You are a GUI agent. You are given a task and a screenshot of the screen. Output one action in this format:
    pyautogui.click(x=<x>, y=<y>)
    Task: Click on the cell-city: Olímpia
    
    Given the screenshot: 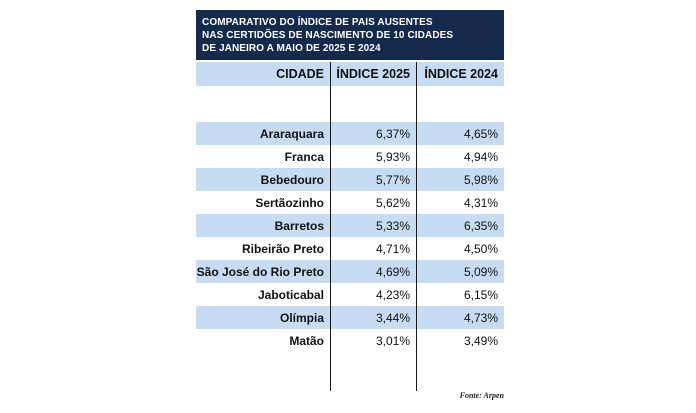 What is the action you would take?
    pyautogui.click(x=263, y=317)
    